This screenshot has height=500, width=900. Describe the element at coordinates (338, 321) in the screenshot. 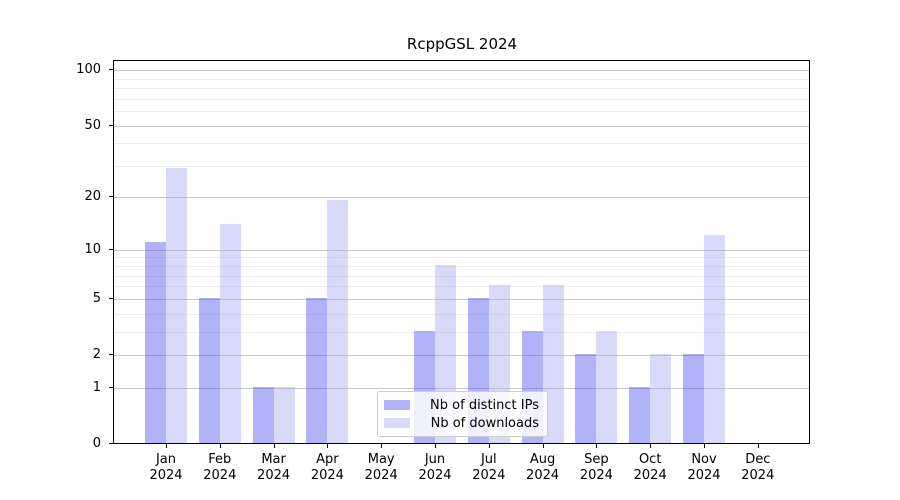

I see `bar-downloads-apr` at that location.